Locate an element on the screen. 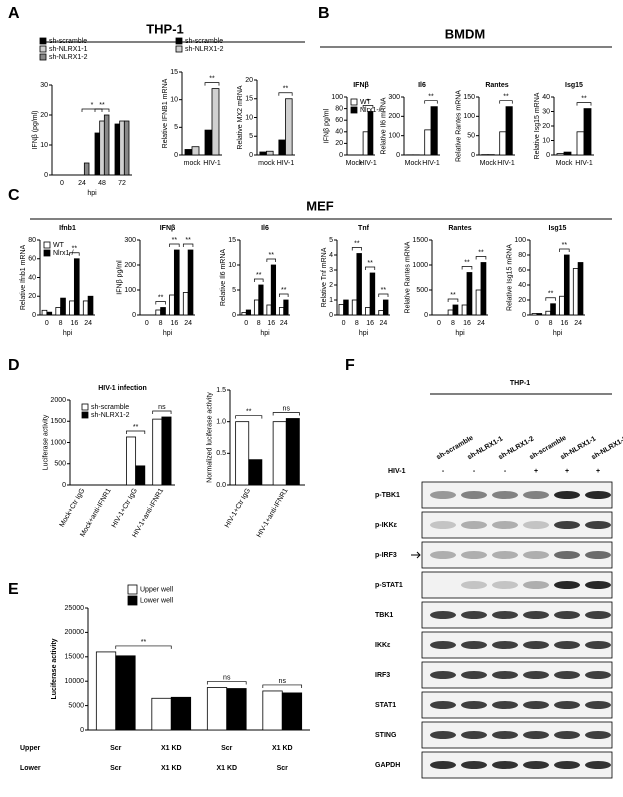 This screenshot has width=623, height=797. row-label: STAT1 is located at coordinates (385, 705).